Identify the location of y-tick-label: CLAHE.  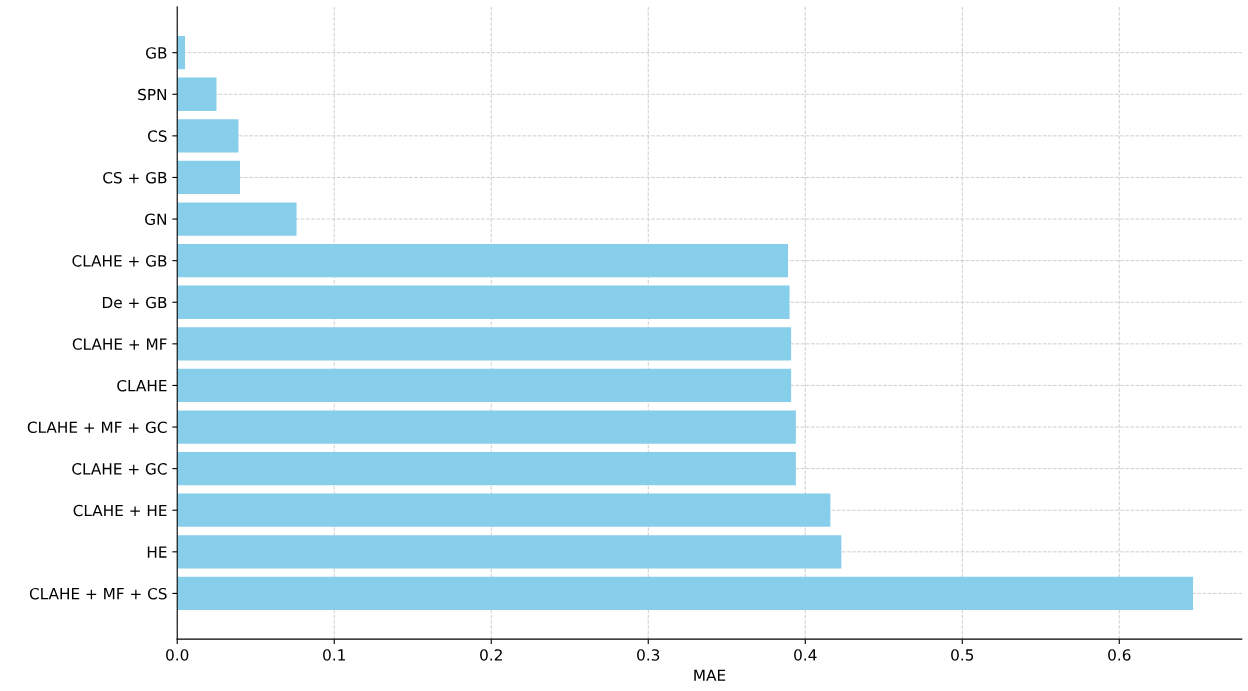
(142, 385).